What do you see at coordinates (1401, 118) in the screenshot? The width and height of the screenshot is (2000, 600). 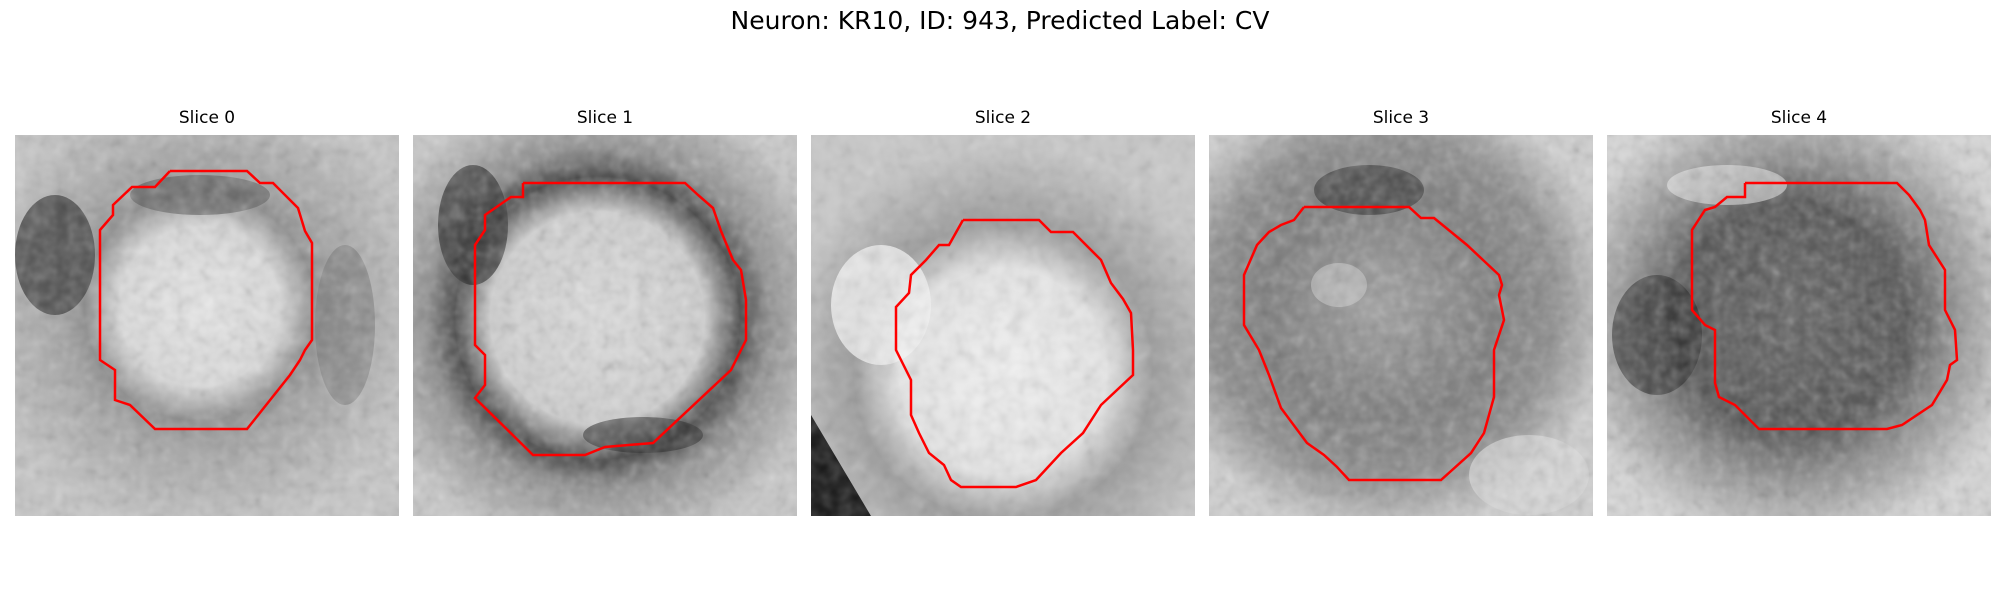 I see `slice-3-title: Slice 3` at bounding box center [1401, 118].